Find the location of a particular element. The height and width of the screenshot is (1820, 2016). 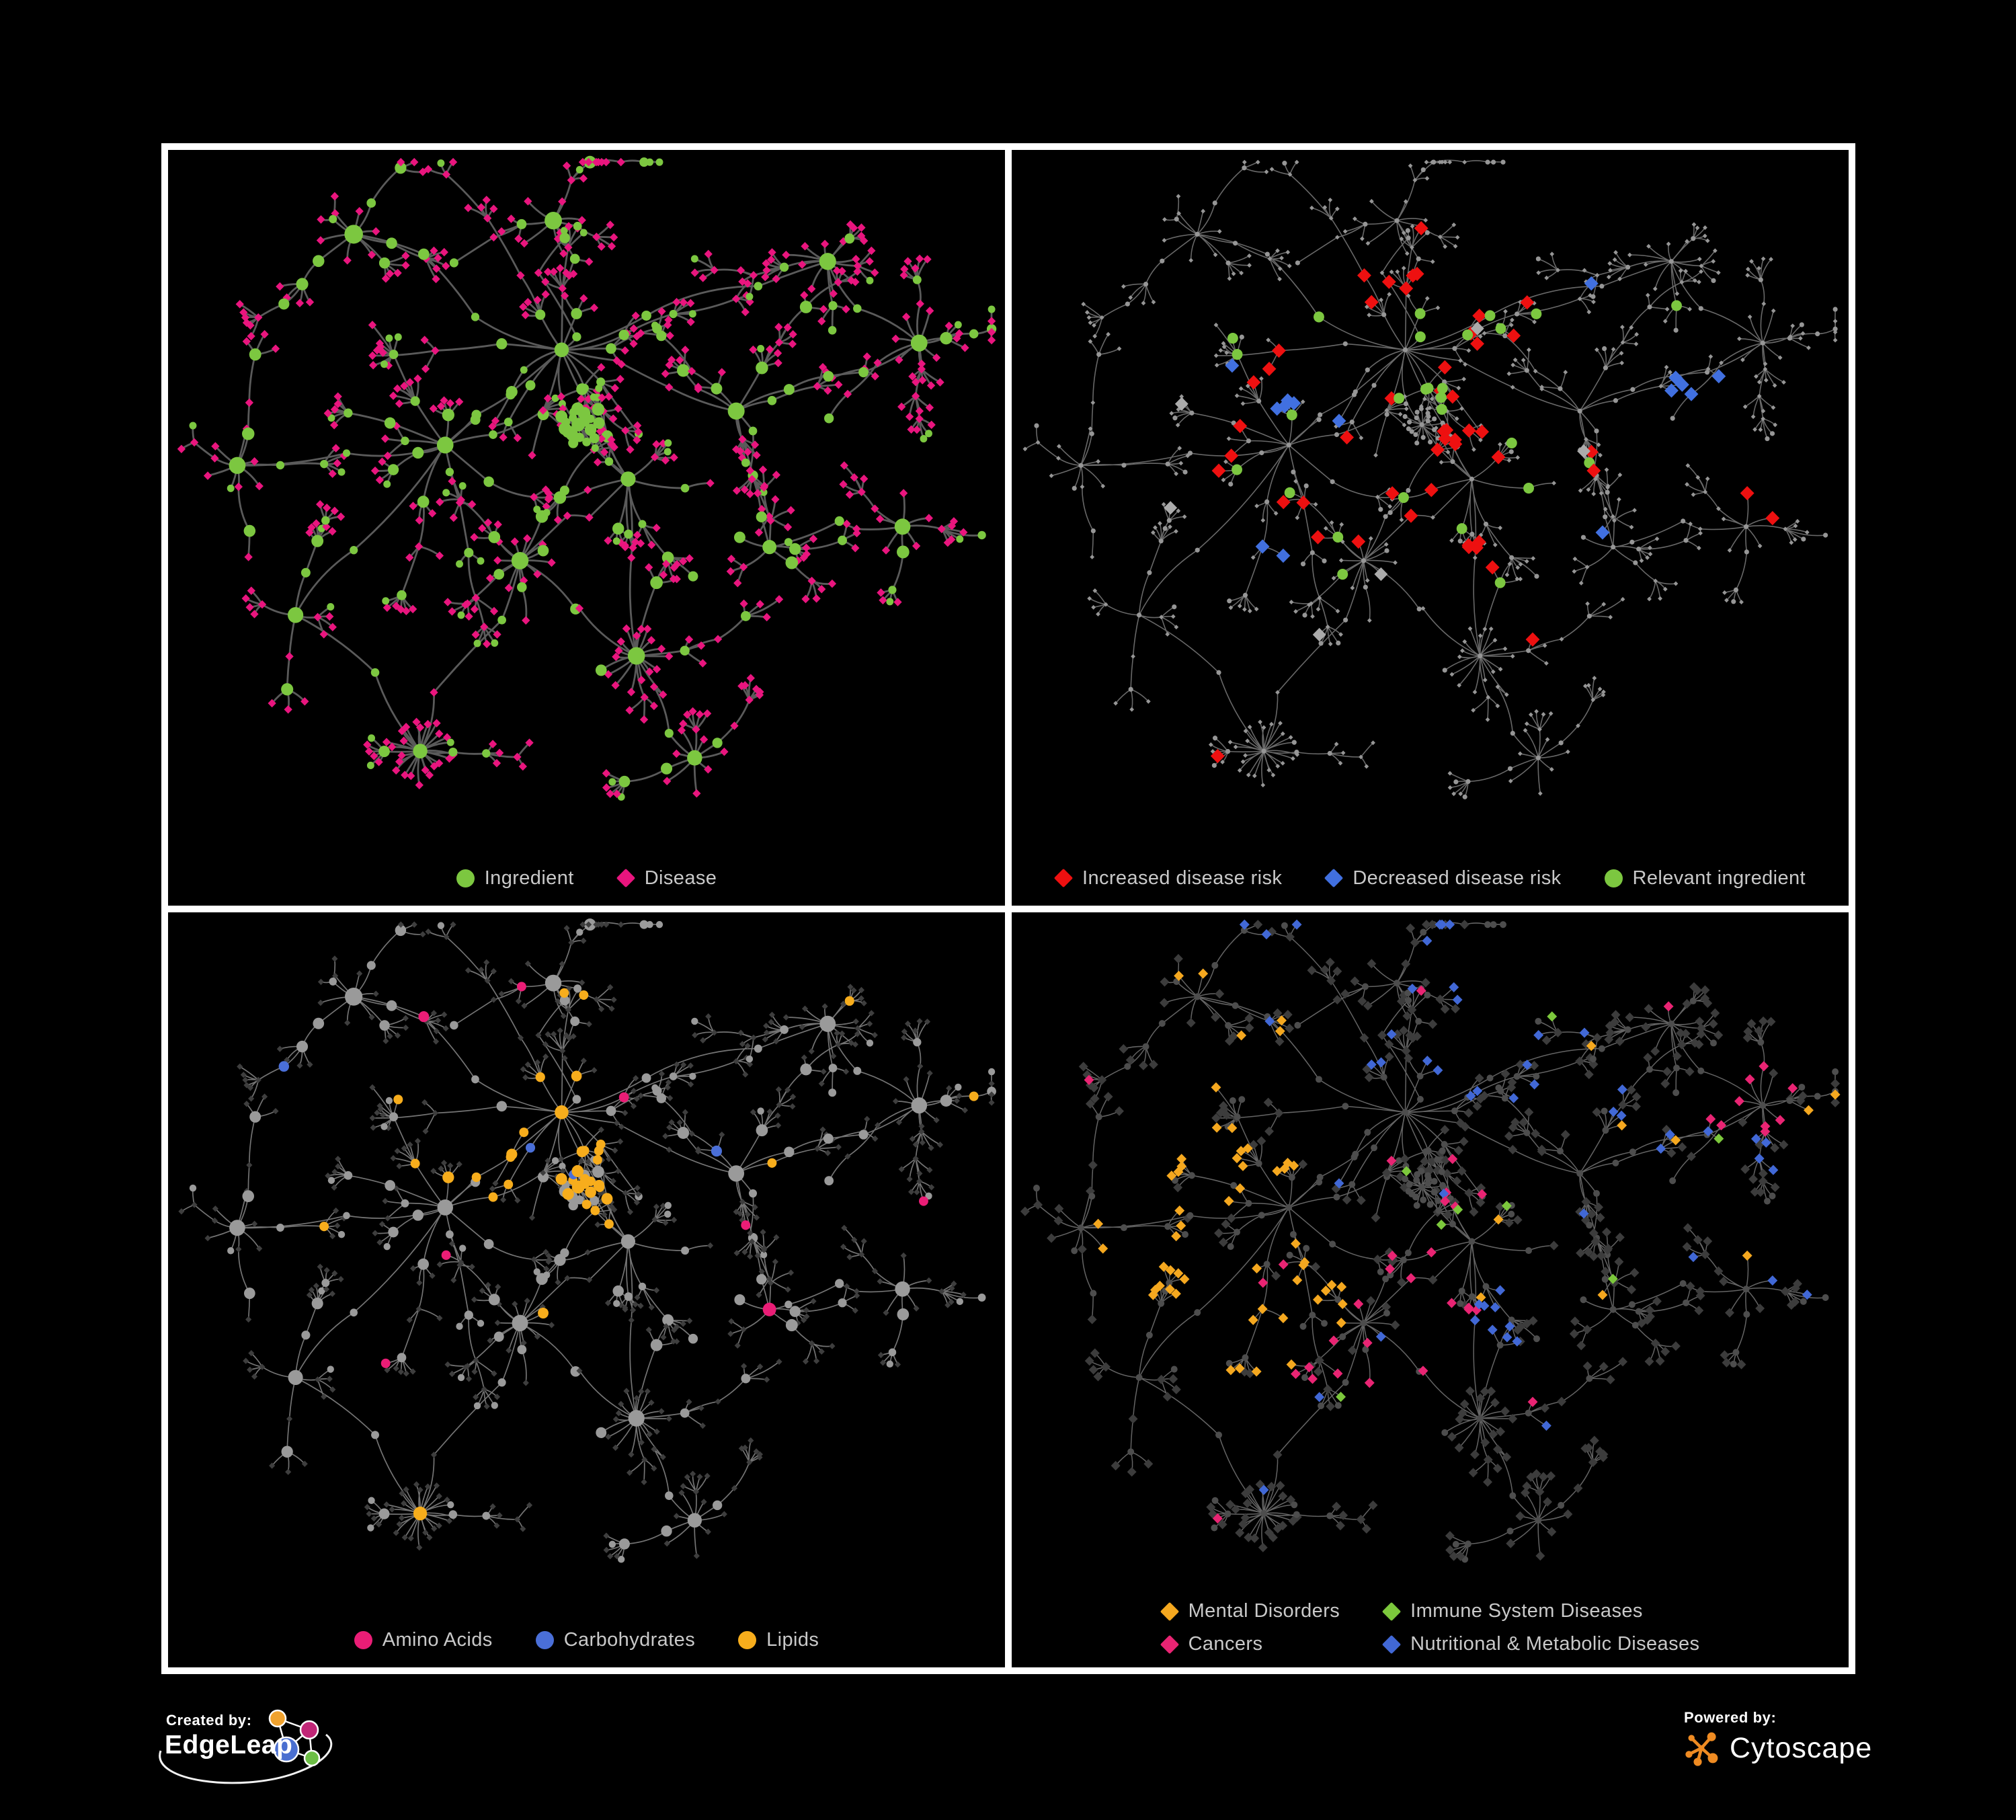

network-highlighted-nodes is located at coordinates (1472, 492).